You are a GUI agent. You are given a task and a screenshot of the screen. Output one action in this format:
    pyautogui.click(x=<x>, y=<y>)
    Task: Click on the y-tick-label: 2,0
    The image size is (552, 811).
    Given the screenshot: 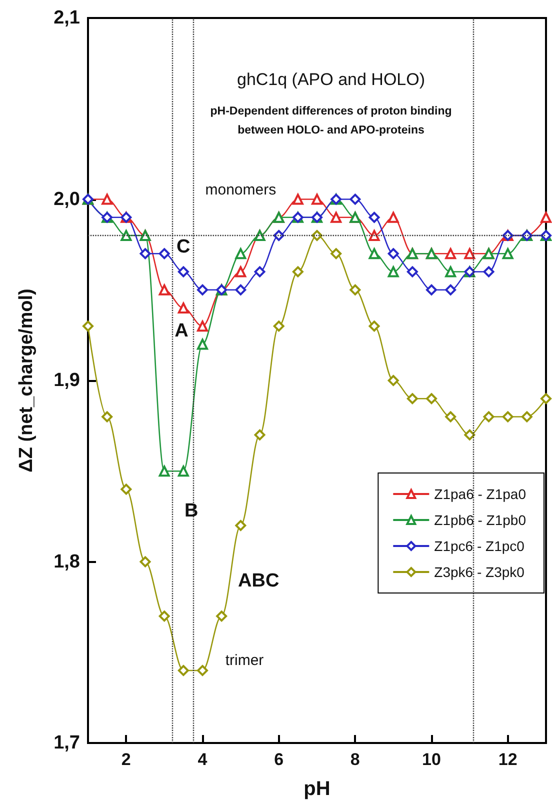 What is the action you would take?
    pyautogui.click(x=67, y=199)
    